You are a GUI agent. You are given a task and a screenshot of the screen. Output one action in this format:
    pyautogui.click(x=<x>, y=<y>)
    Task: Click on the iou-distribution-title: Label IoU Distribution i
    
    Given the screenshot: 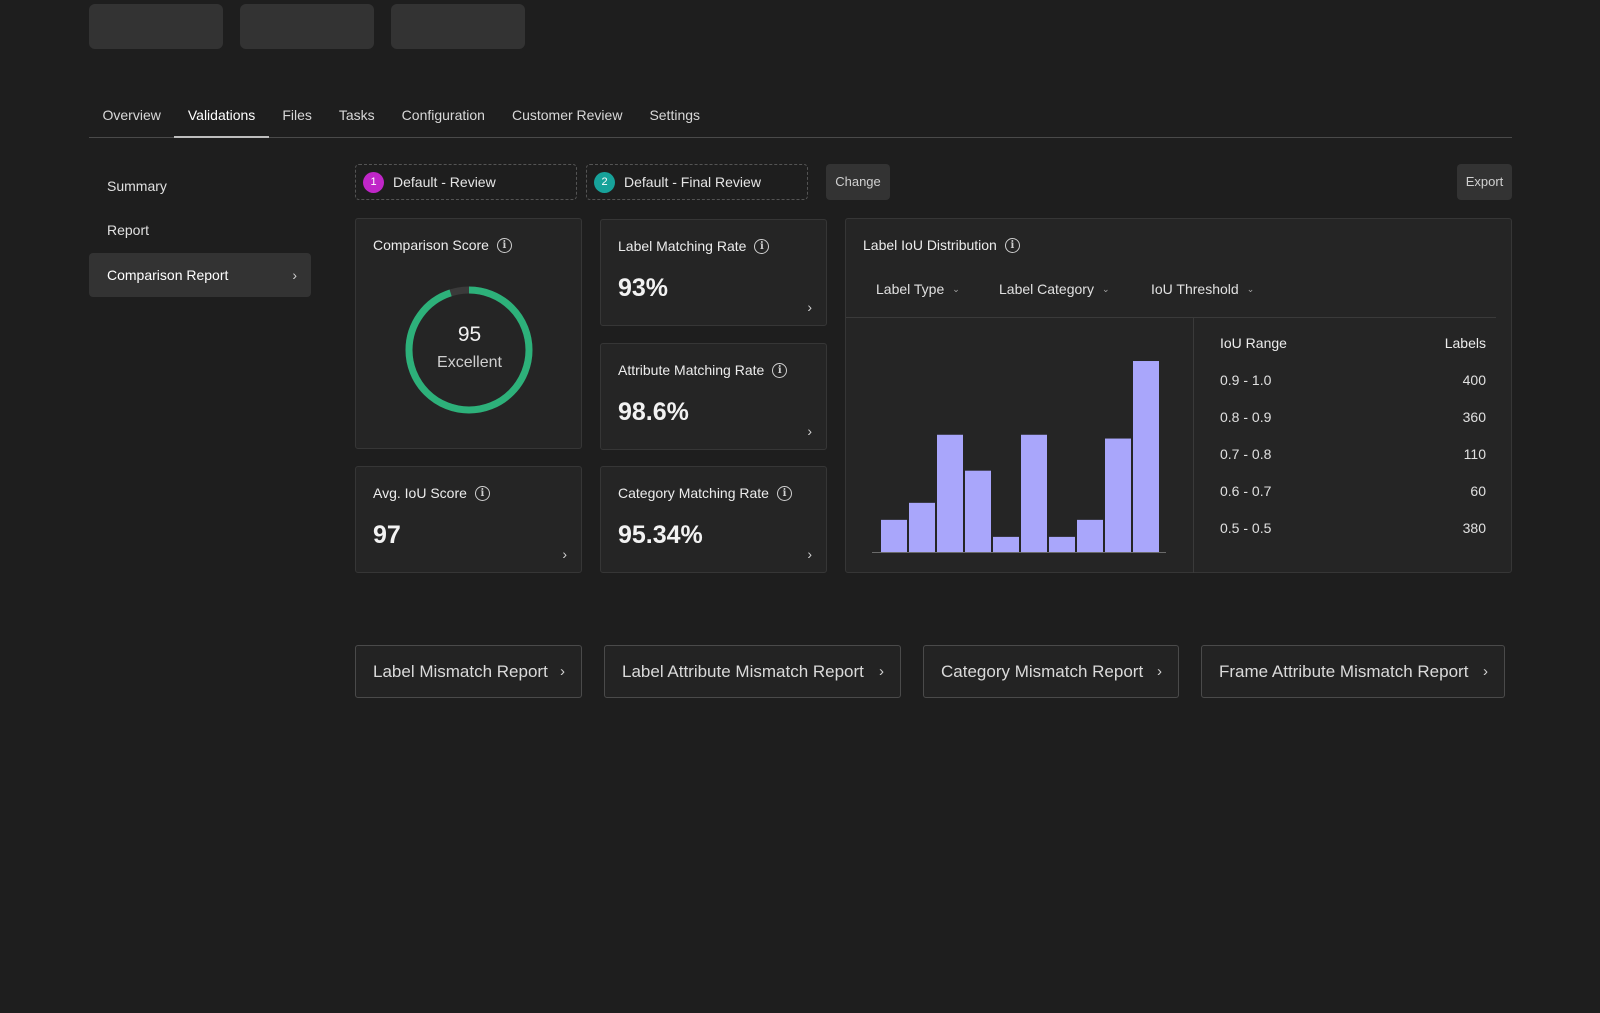 What is the action you would take?
    pyautogui.click(x=941, y=245)
    